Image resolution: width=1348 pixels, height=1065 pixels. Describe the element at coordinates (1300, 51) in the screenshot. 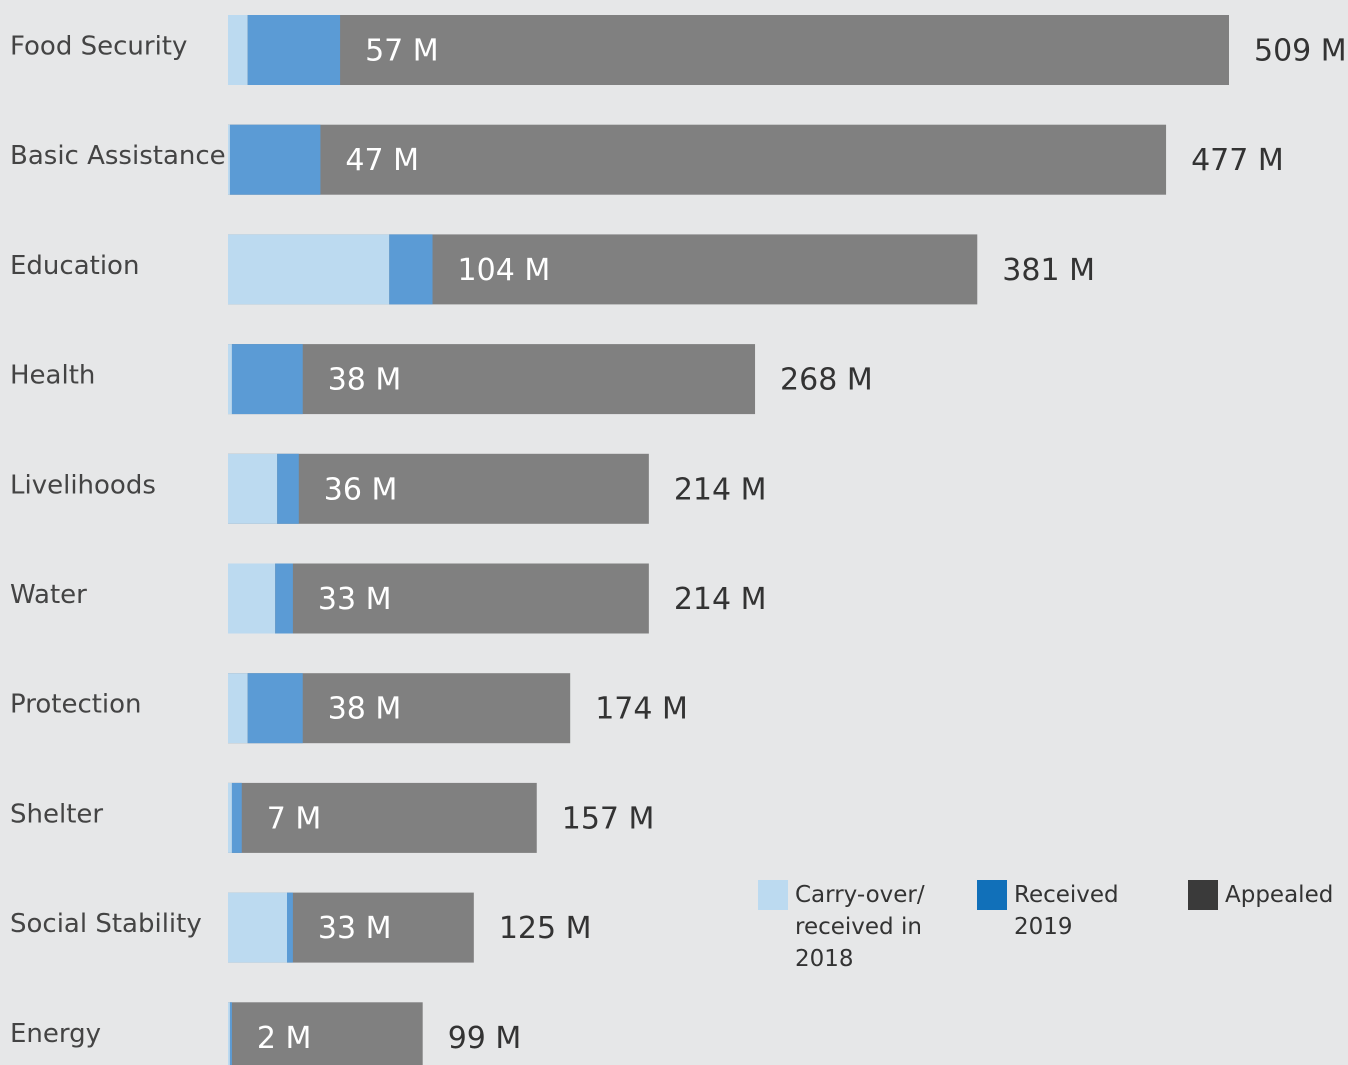

I see `appealed-label: 509 M` at that location.